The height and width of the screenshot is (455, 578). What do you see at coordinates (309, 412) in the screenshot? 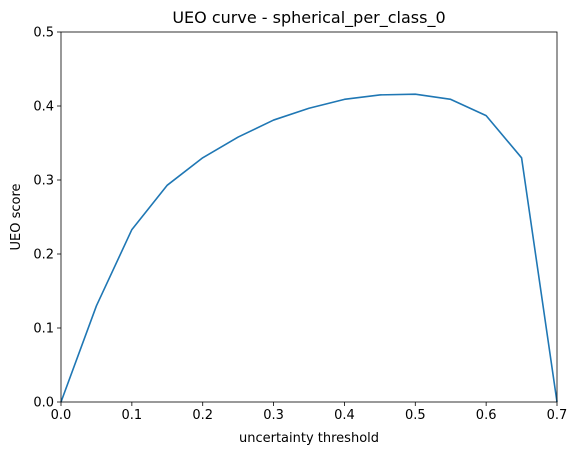
I see `x-axis: 0.0 0.1 0.2 0.3 0.4 0.5 0.6 0.7` at bounding box center [309, 412].